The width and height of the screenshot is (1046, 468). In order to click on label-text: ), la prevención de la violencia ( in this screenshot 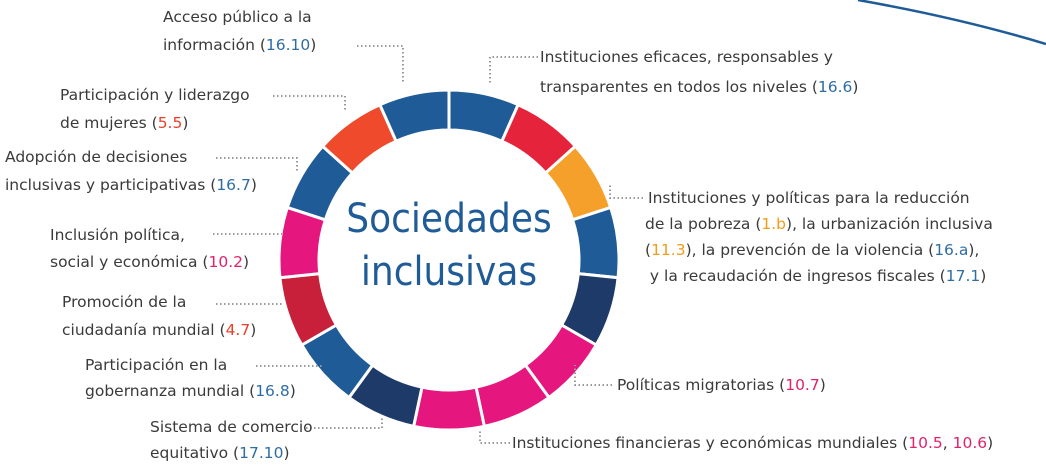, I will do `click(810, 250)`.